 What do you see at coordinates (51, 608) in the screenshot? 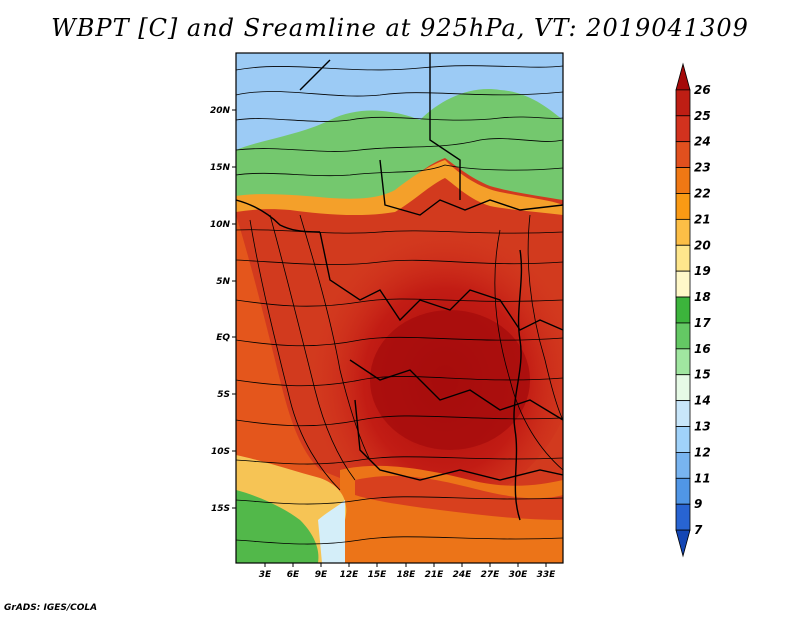
I see `footer-credit: GrADS: IGES/COLA` at bounding box center [51, 608].